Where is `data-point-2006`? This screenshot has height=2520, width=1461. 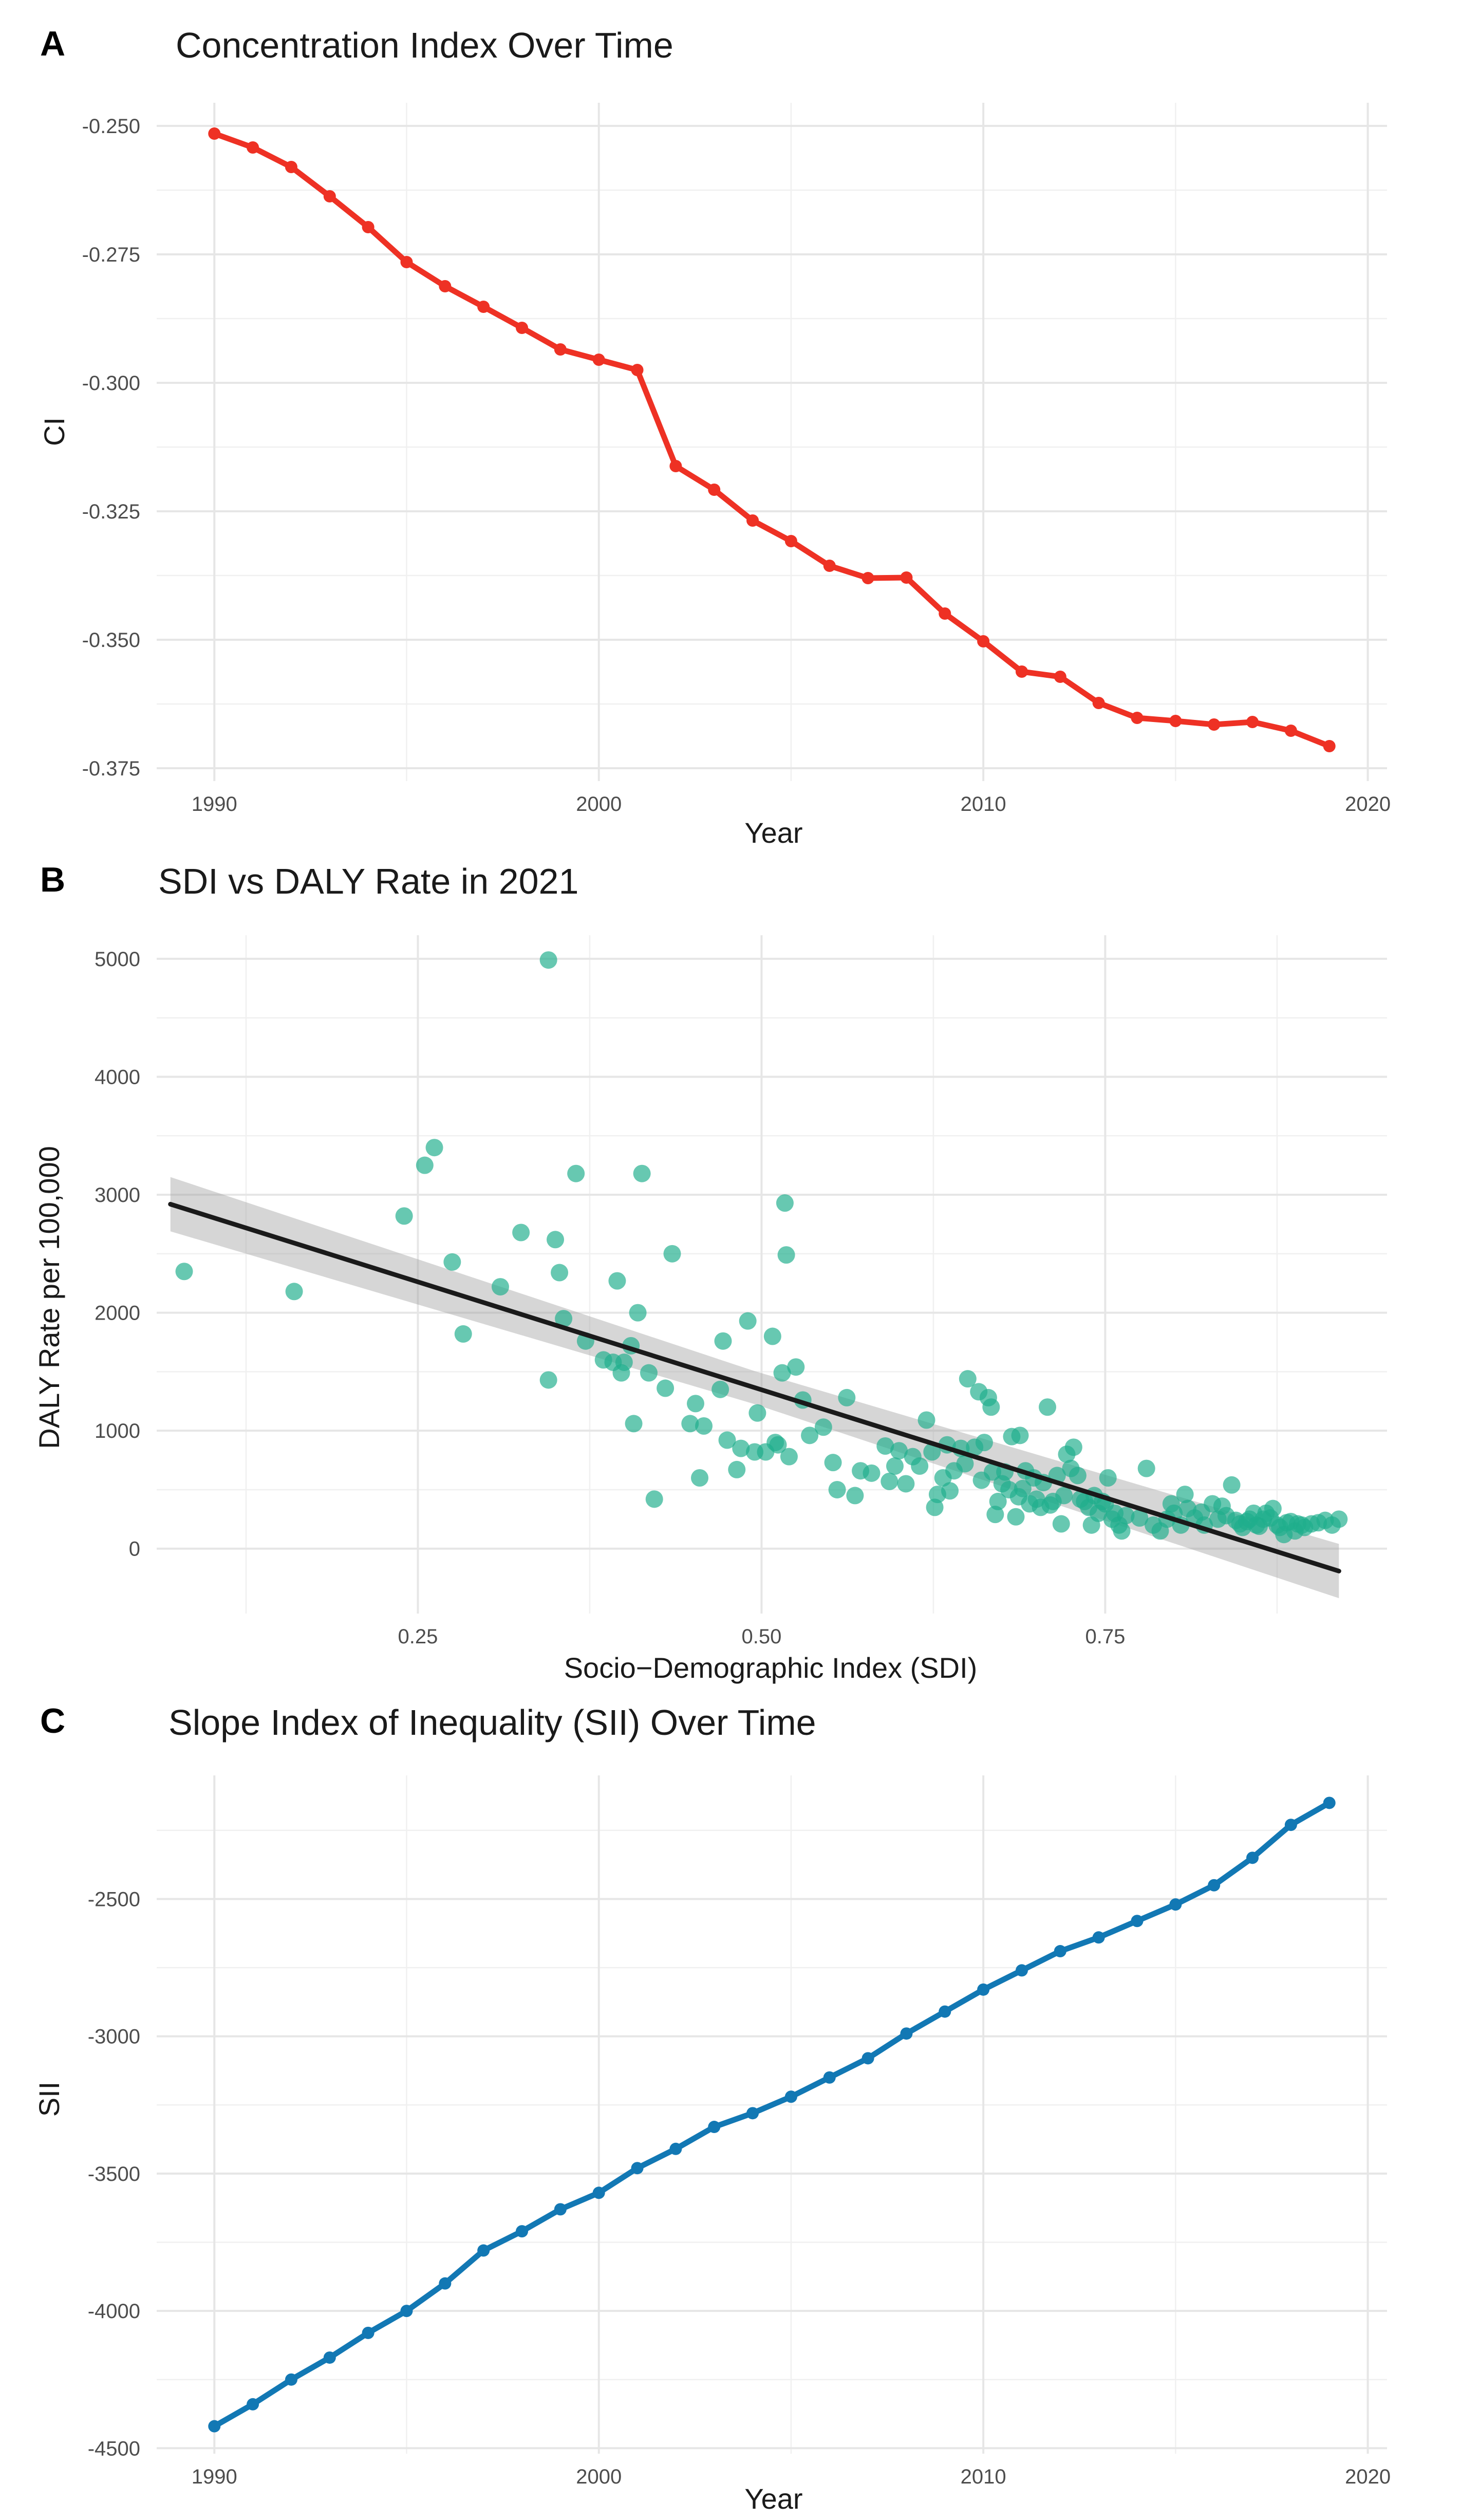
data-point-2006 is located at coordinates (829, 2077).